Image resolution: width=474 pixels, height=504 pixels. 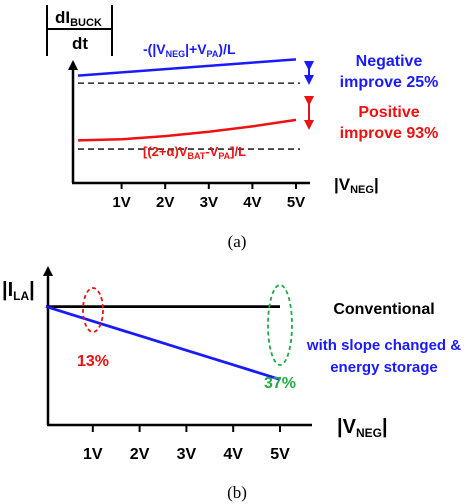 I want to click on legend-slope-line1: with slope changed &, so click(x=383, y=345).